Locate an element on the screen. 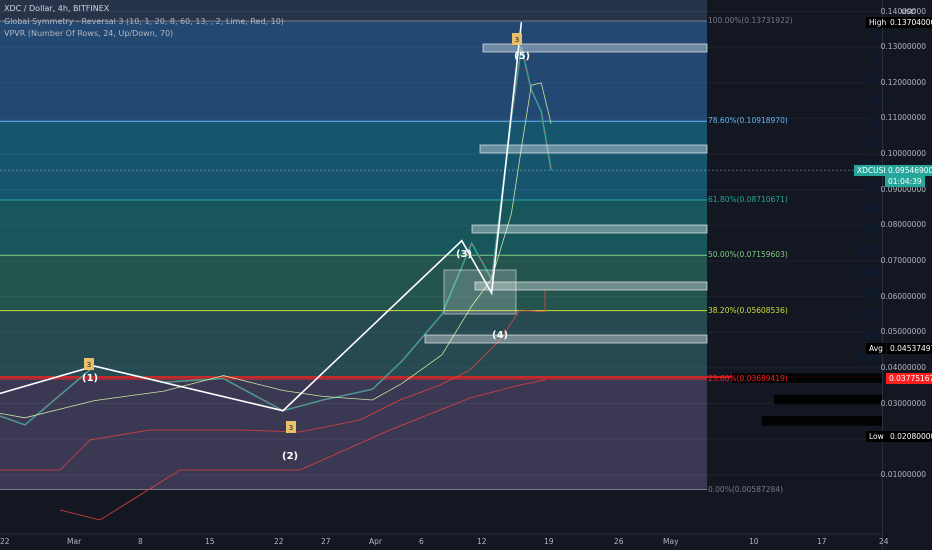 The image size is (932, 550). price-tick: 0.13000000 is located at coordinates (903, 47).